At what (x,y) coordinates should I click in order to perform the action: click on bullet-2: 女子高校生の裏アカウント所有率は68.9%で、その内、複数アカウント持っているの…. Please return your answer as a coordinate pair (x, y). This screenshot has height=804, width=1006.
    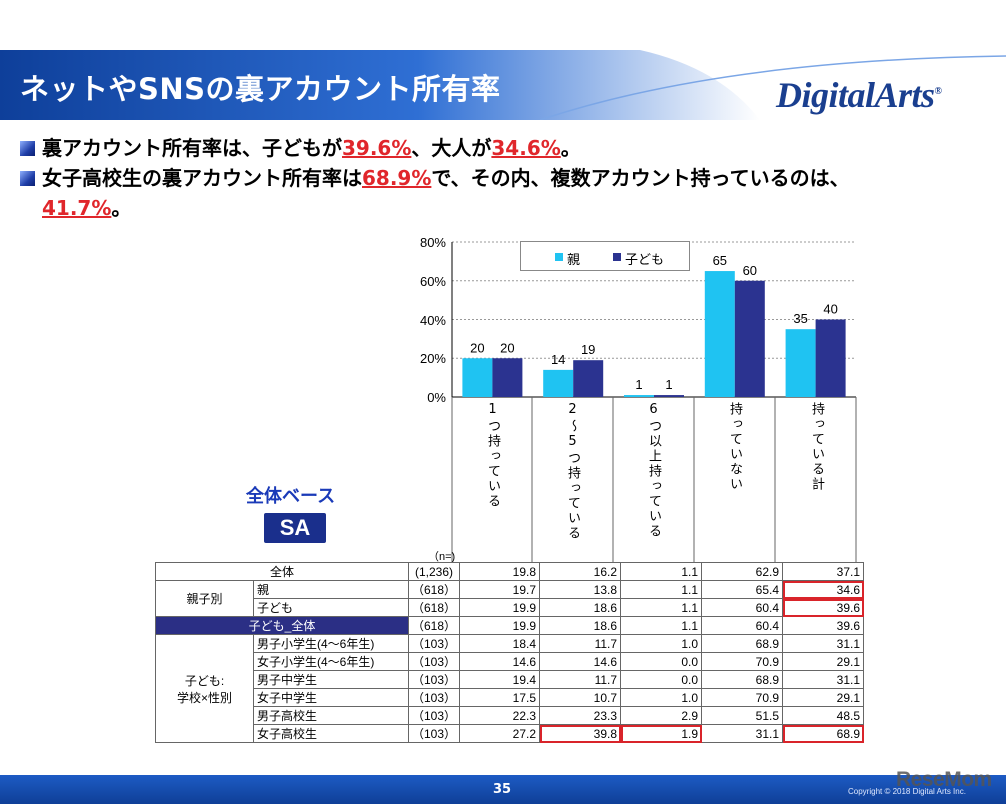
    Looking at the image, I should click on (508, 178).